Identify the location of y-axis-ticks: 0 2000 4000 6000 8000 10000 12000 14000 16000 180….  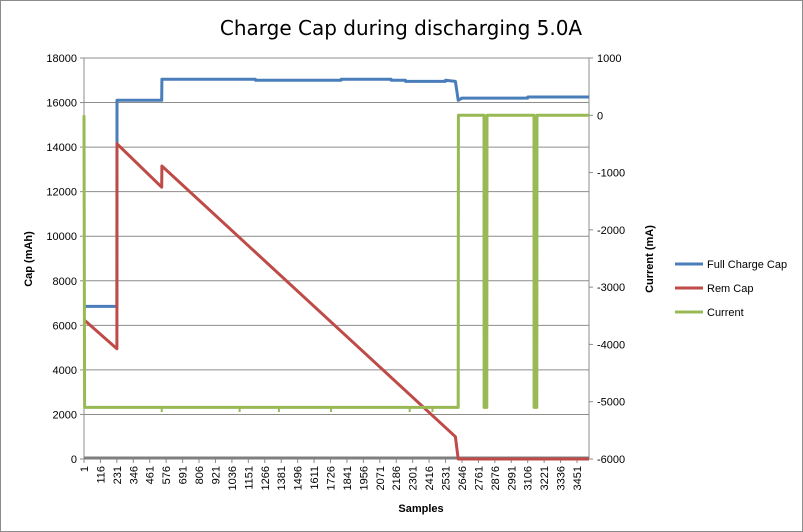
(65, 259).